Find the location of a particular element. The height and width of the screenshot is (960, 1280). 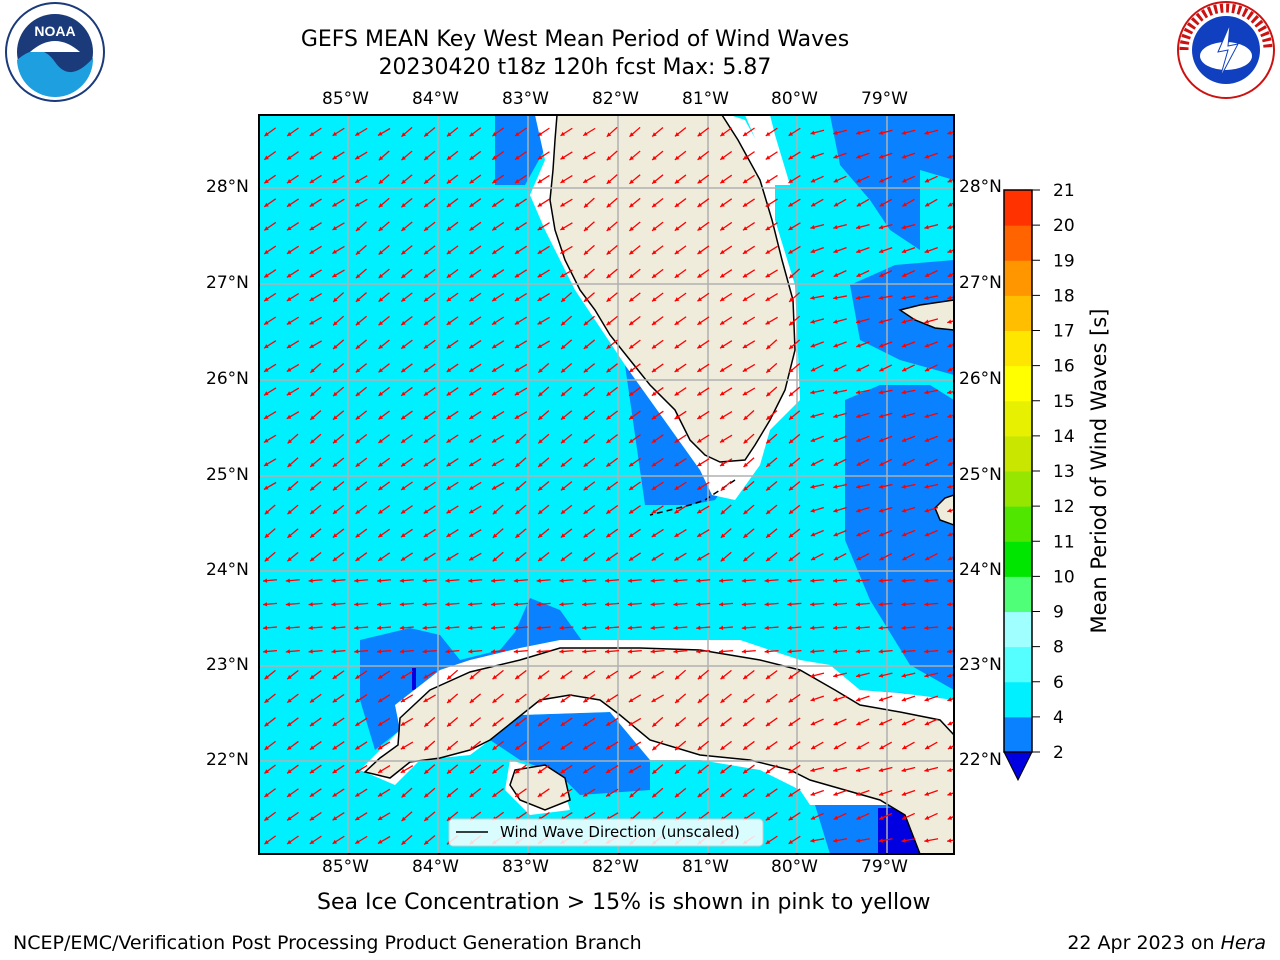

colorbar-tick-label: 2 is located at coordinates (1058, 753).